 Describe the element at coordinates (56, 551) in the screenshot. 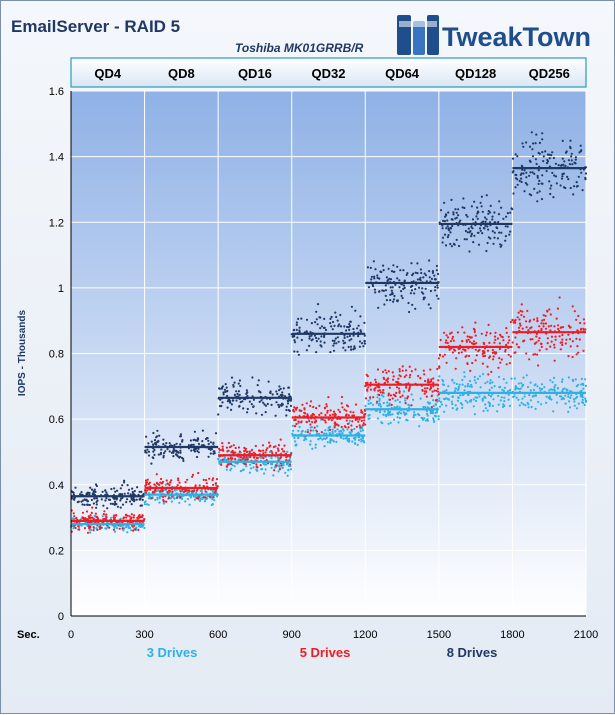

I see `y-tick-label: 0.2` at that location.